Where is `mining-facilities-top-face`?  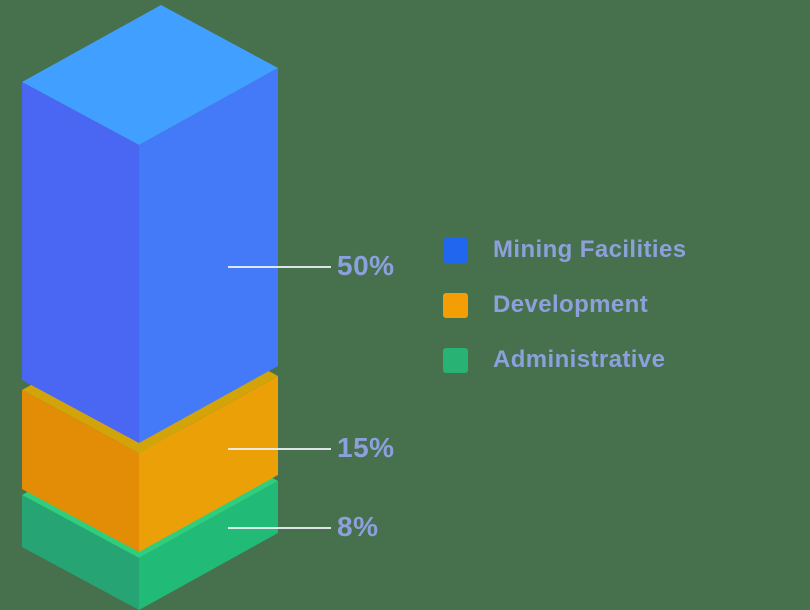 mining-facilities-top-face is located at coordinates (150, 75).